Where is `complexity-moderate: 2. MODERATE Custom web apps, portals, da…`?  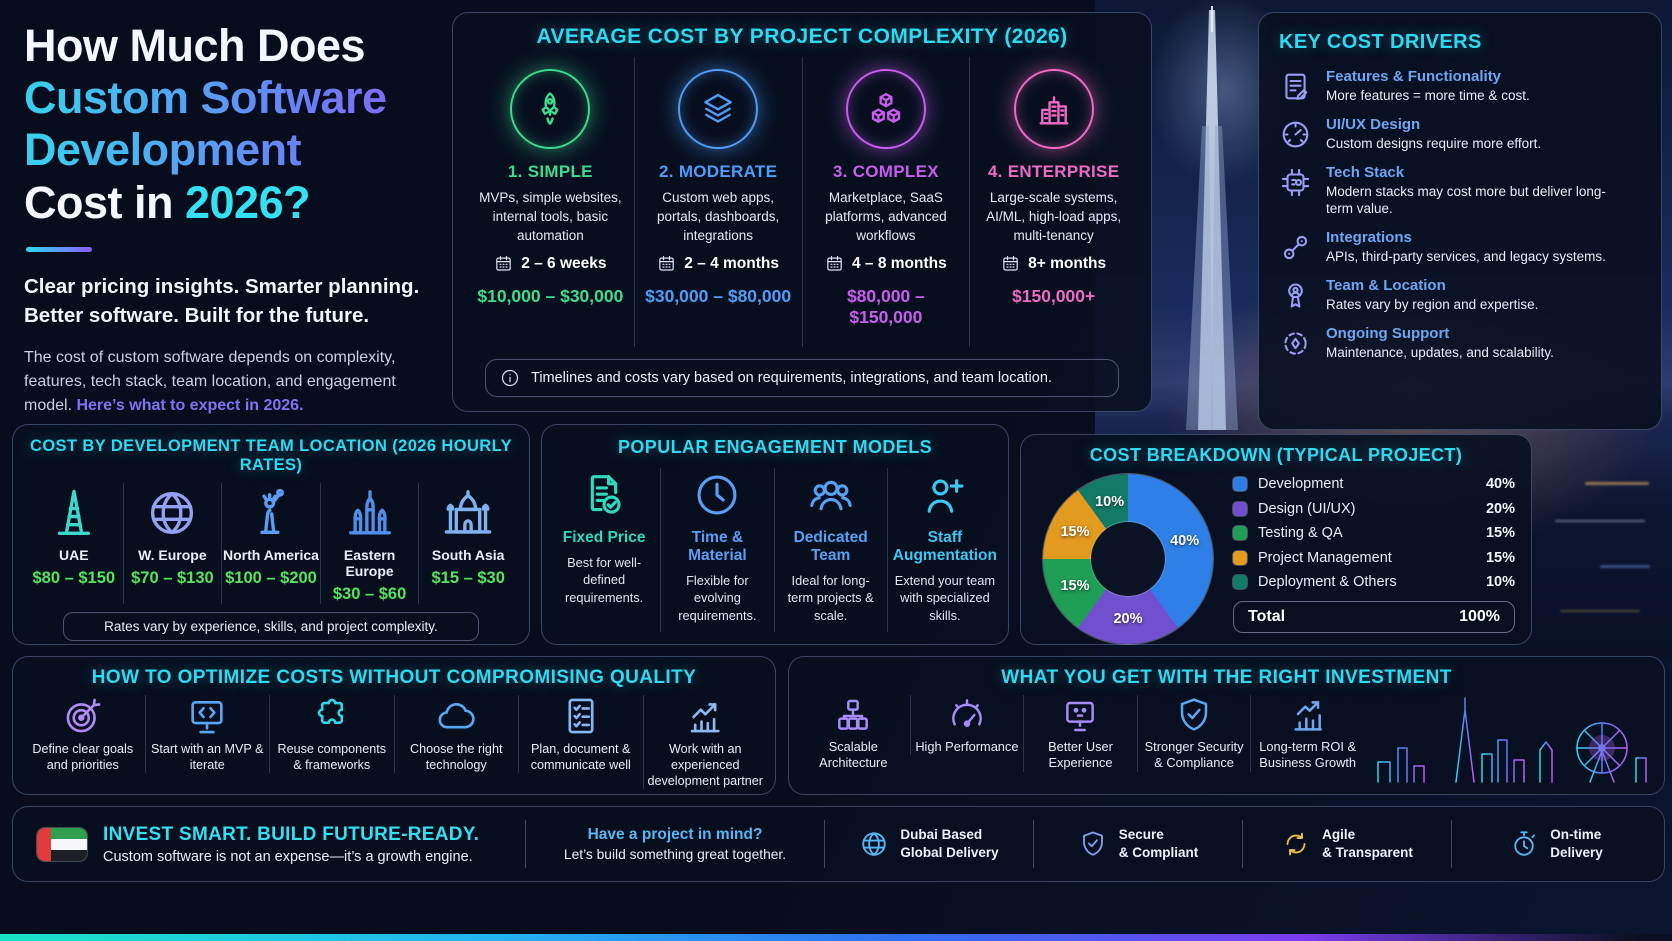 complexity-moderate: 2. MODERATE Custom web apps, portals, da… is located at coordinates (717, 202).